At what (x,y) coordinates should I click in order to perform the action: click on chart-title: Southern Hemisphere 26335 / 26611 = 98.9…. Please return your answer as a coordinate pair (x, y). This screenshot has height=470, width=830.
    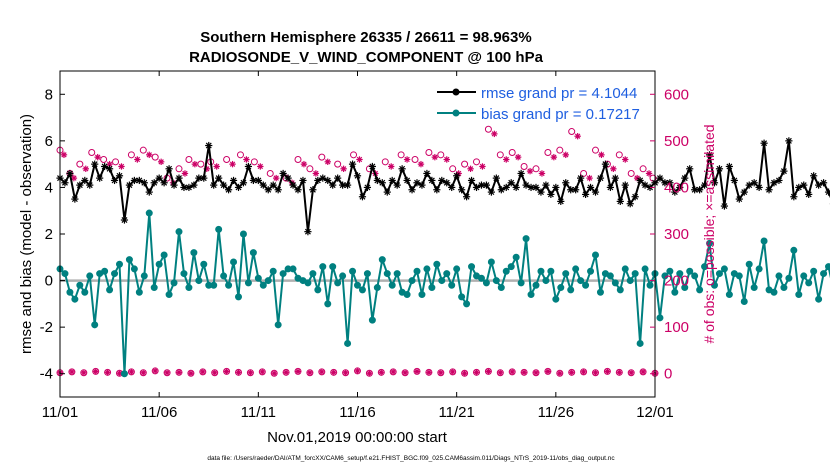
    Looking at the image, I should click on (365, 37).